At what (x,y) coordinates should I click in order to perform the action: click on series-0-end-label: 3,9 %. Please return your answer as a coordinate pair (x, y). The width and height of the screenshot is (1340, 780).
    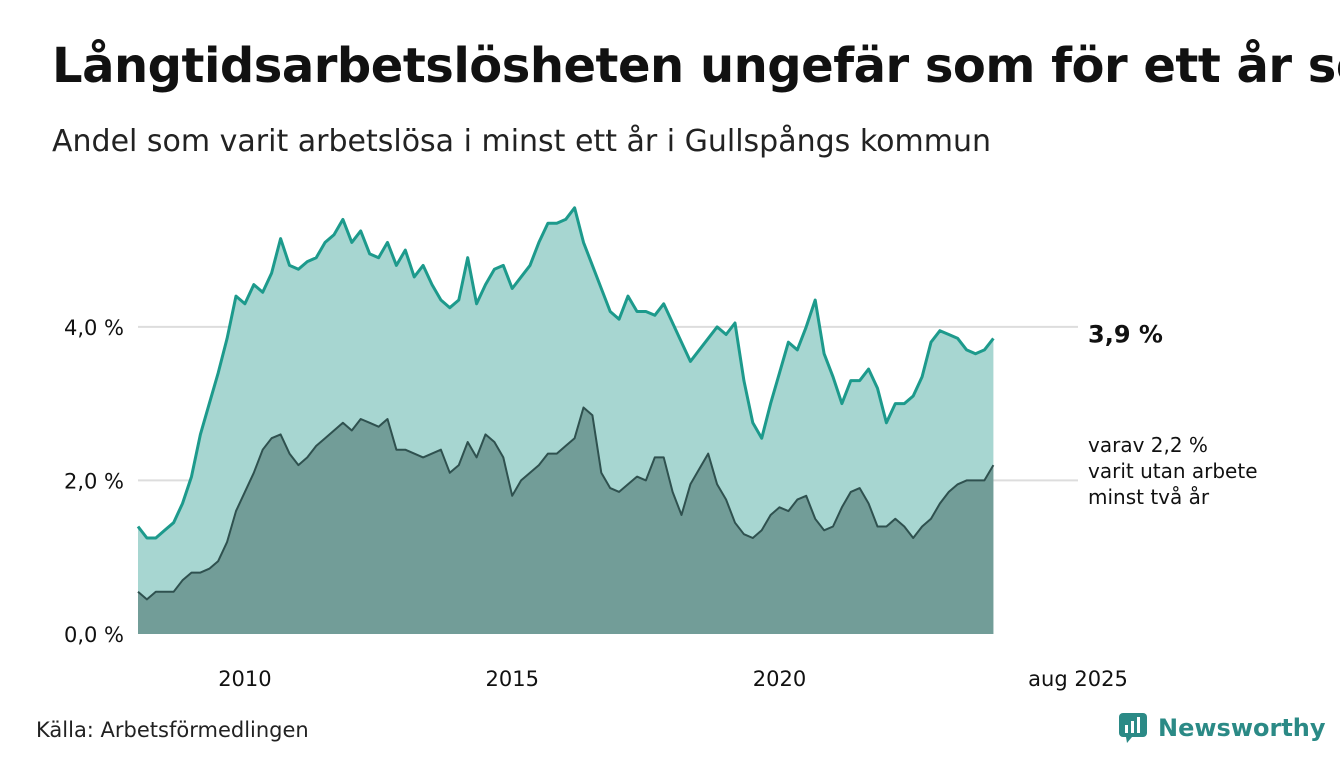
    Looking at the image, I should click on (1125, 334).